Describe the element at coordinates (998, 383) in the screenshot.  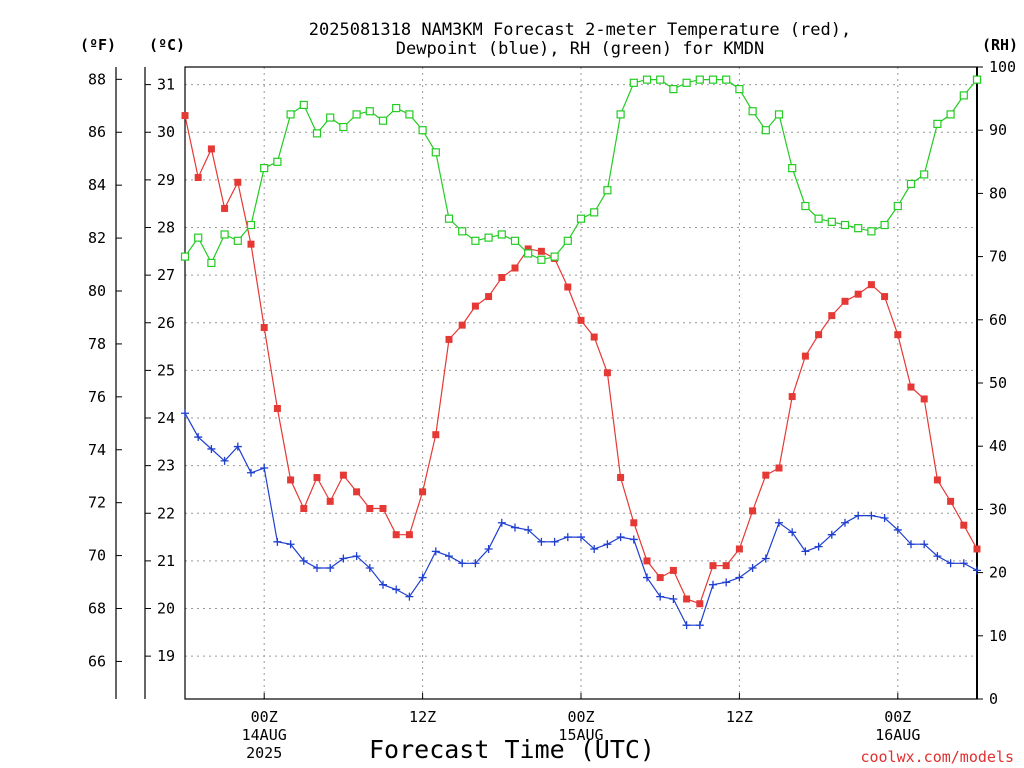
I see `rh-tick-label: 50` at that location.